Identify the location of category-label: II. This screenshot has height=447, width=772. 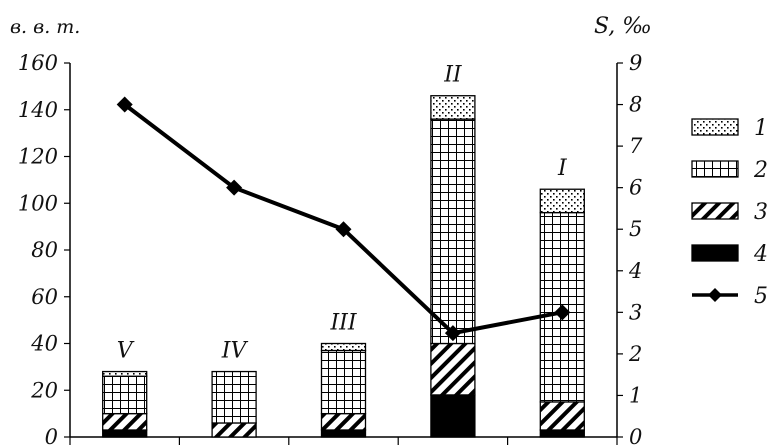
(453, 75).